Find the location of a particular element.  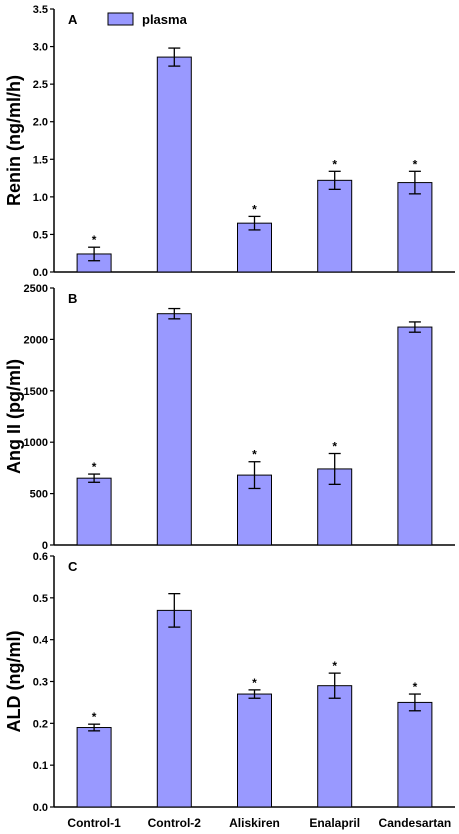

panel-label: A is located at coordinates (73, 19).